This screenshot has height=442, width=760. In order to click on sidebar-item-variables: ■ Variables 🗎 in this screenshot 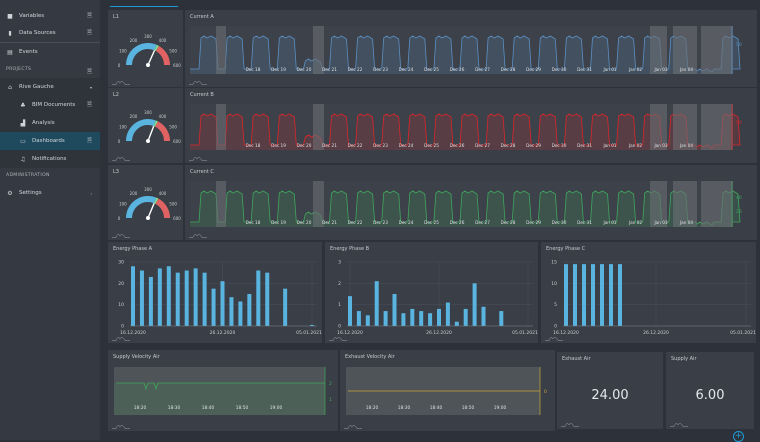, I will do `click(50, 16)`.